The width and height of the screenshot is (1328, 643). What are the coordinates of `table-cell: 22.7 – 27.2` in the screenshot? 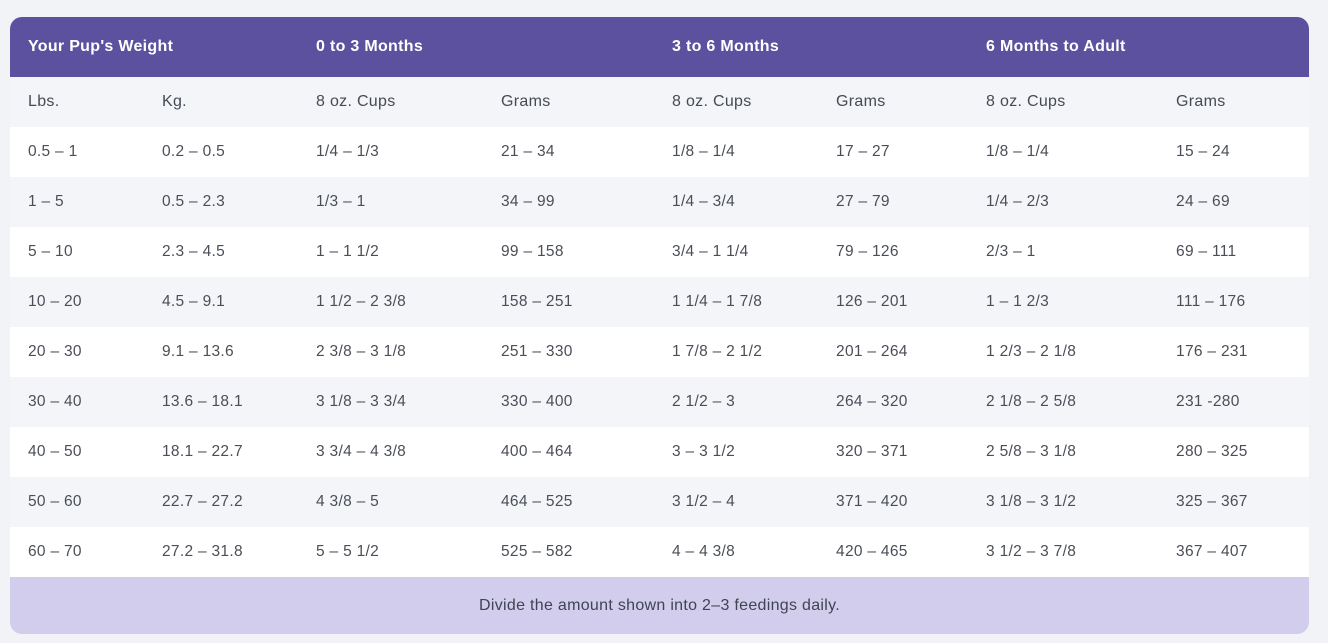 It's located at (221, 502).